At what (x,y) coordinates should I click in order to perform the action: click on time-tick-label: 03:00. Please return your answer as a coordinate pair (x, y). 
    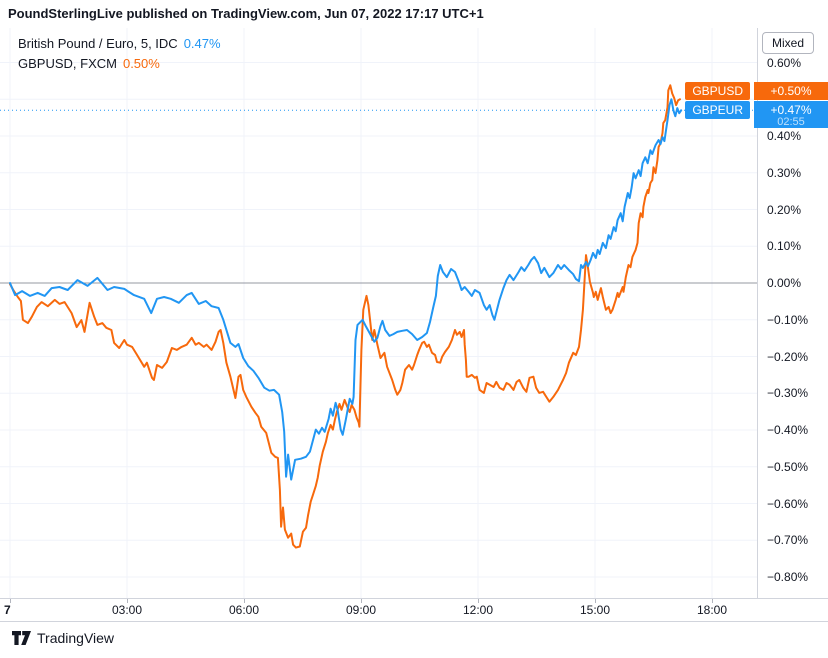
    Looking at the image, I should click on (127, 610).